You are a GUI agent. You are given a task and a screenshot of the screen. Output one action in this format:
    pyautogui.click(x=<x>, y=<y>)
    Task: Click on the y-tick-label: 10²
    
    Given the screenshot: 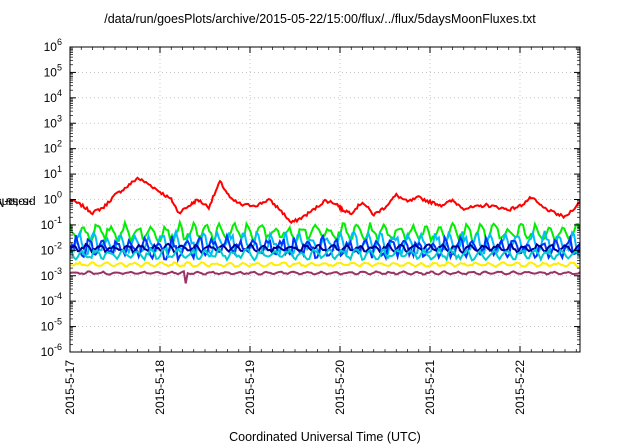 What is the action you would take?
    pyautogui.click(x=53, y=147)
    